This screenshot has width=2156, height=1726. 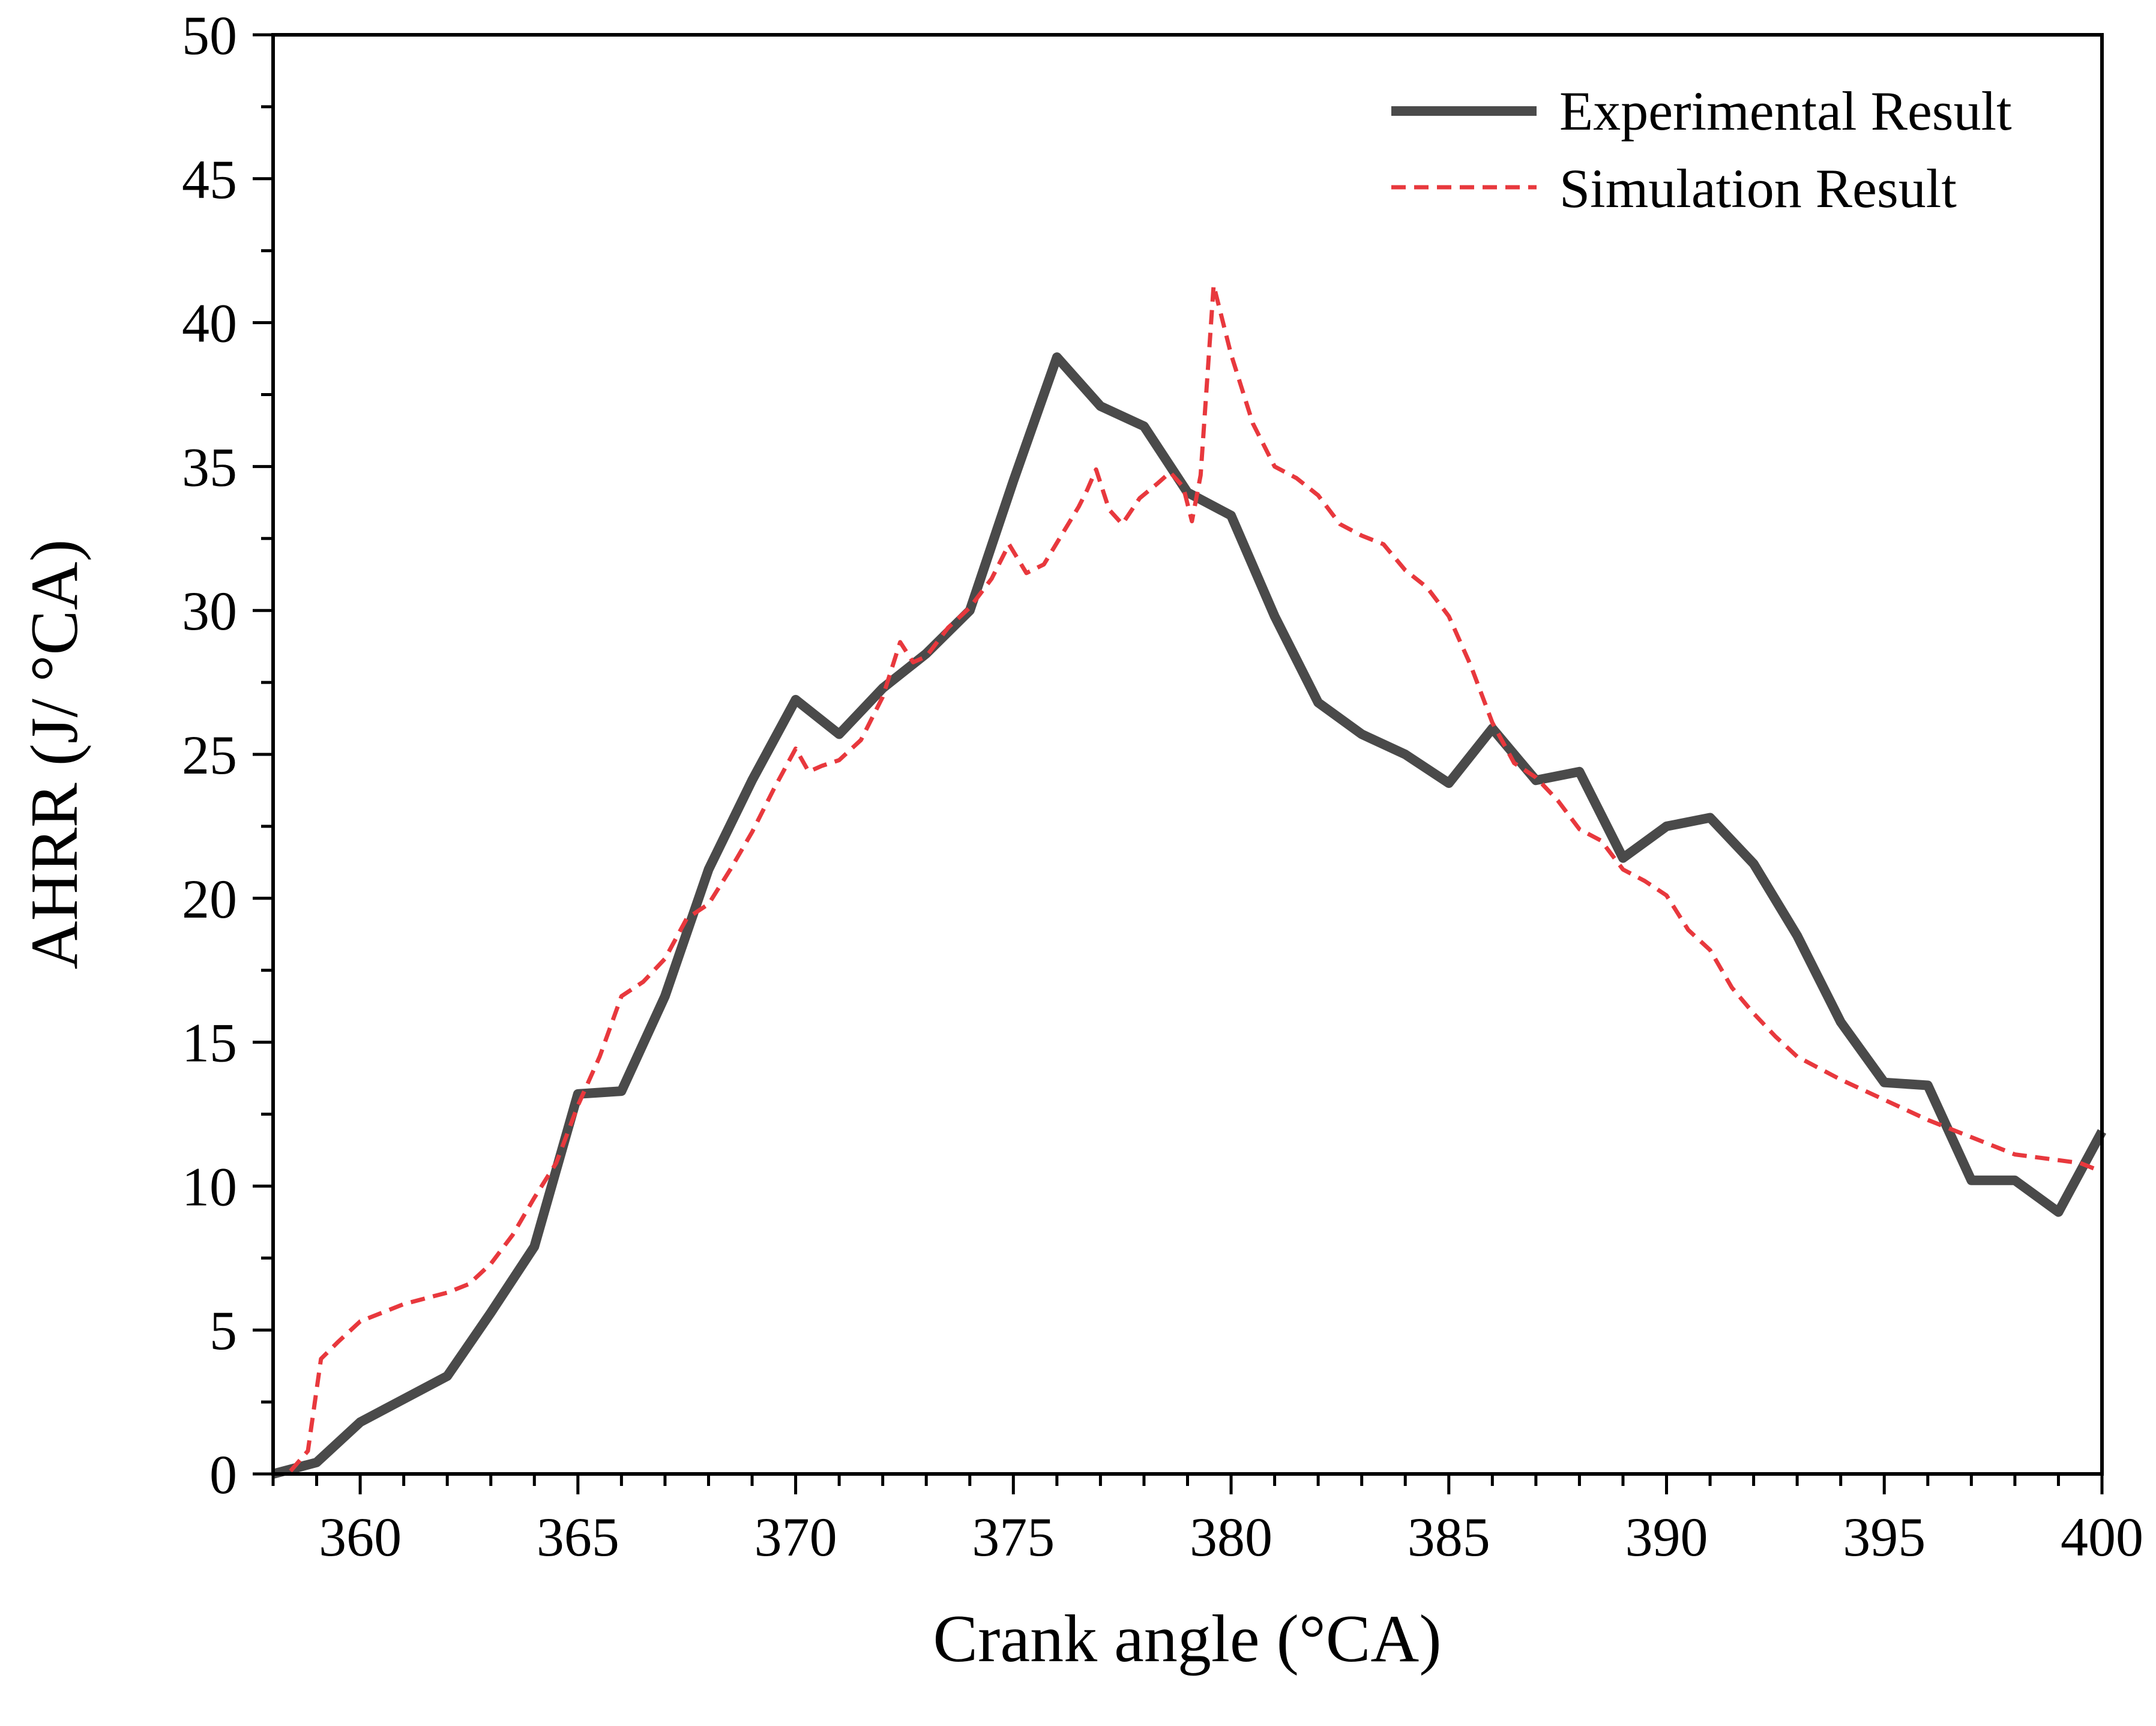 What do you see at coordinates (1666, 1537) in the screenshot?
I see `x-tick-label-390: 390` at bounding box center [1666, 1537].